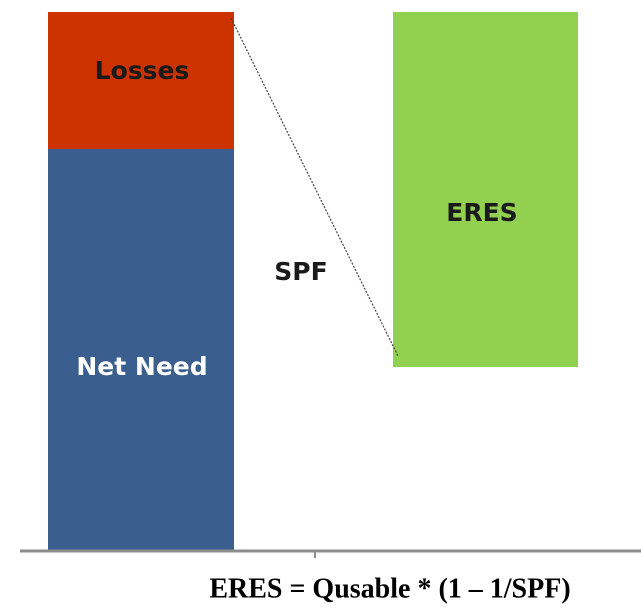 The image size is (641, 611). What do you see at coordinates (142, 70) in the screenshot?
I see `losses-label: Losses` at bounding box center [142, 70].